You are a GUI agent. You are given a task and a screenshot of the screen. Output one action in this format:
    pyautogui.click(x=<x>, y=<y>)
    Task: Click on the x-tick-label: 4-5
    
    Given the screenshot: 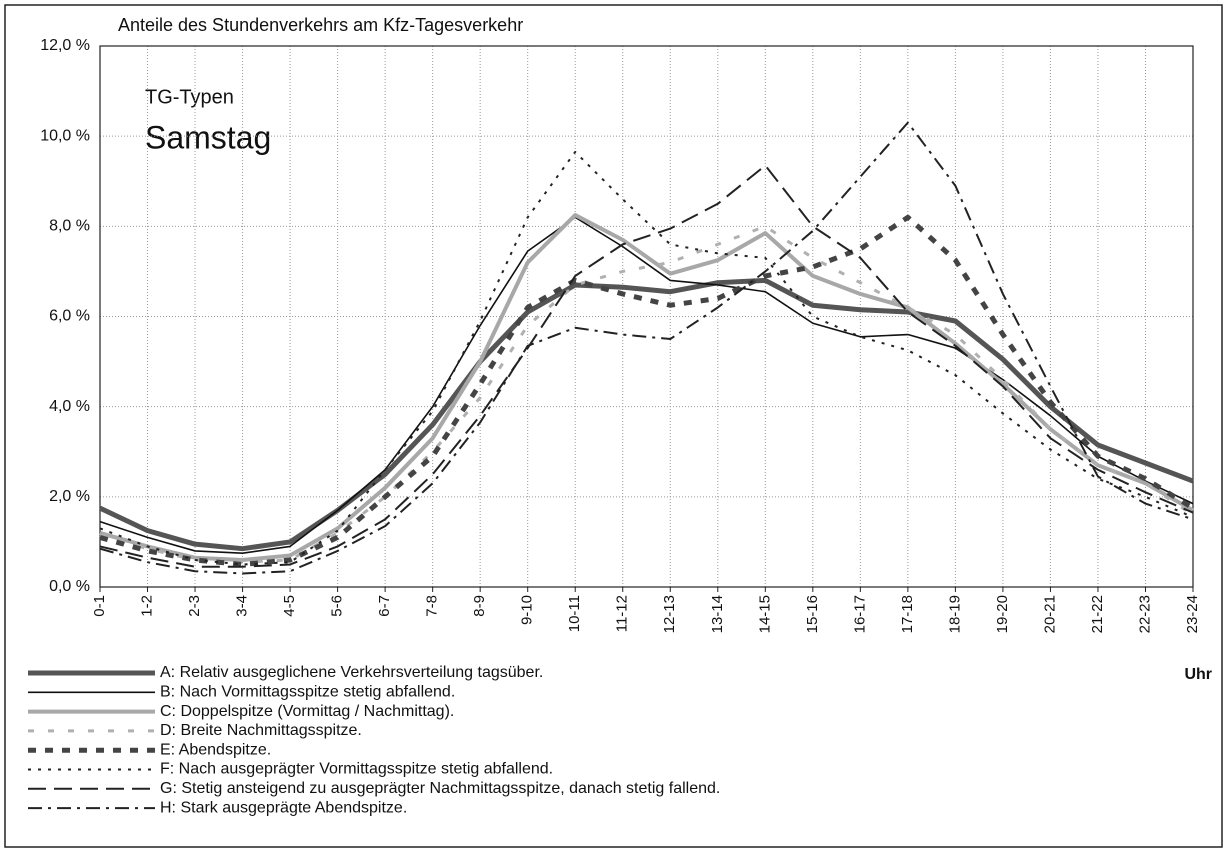 What is the action you would take?
    pyautogui.click(x=289, y=606)
    